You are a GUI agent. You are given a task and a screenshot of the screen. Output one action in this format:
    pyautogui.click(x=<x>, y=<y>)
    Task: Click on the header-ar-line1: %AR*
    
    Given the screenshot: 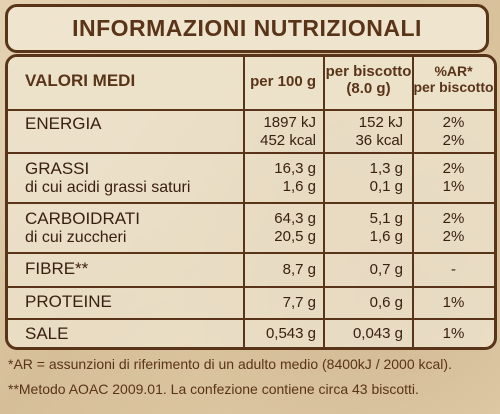 What is the action you would take?
    pyautogui.click(x=453, y=71)
    